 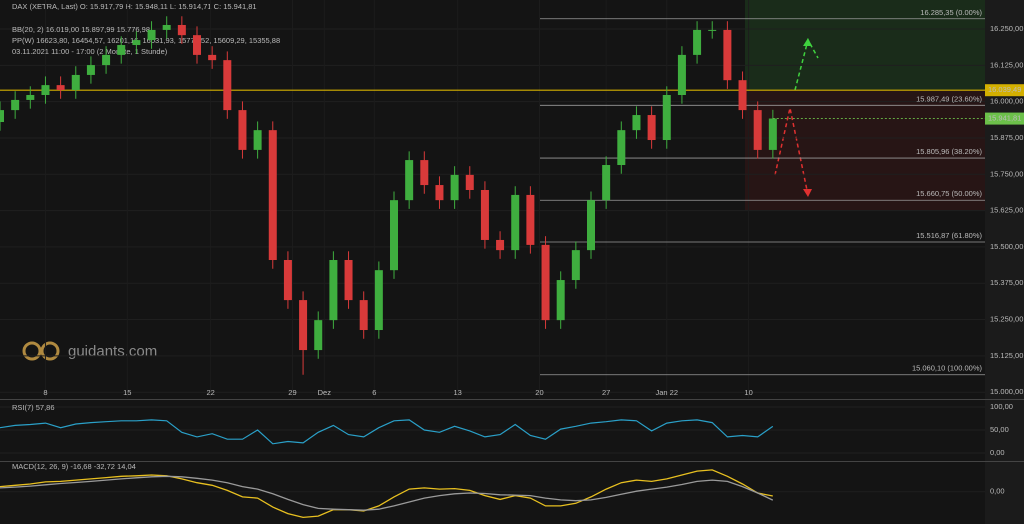 I want to click on reference-label: 16.039,49, so click(x=1004, y=89).